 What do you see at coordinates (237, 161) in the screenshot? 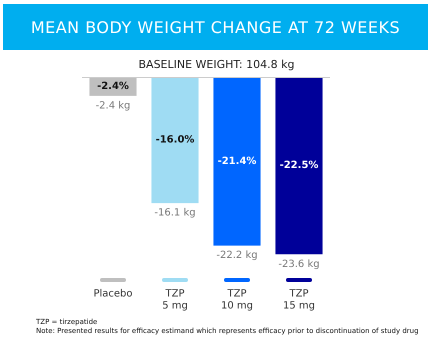
I see `data-label: -21.4%` at bounding box center [237, 161].